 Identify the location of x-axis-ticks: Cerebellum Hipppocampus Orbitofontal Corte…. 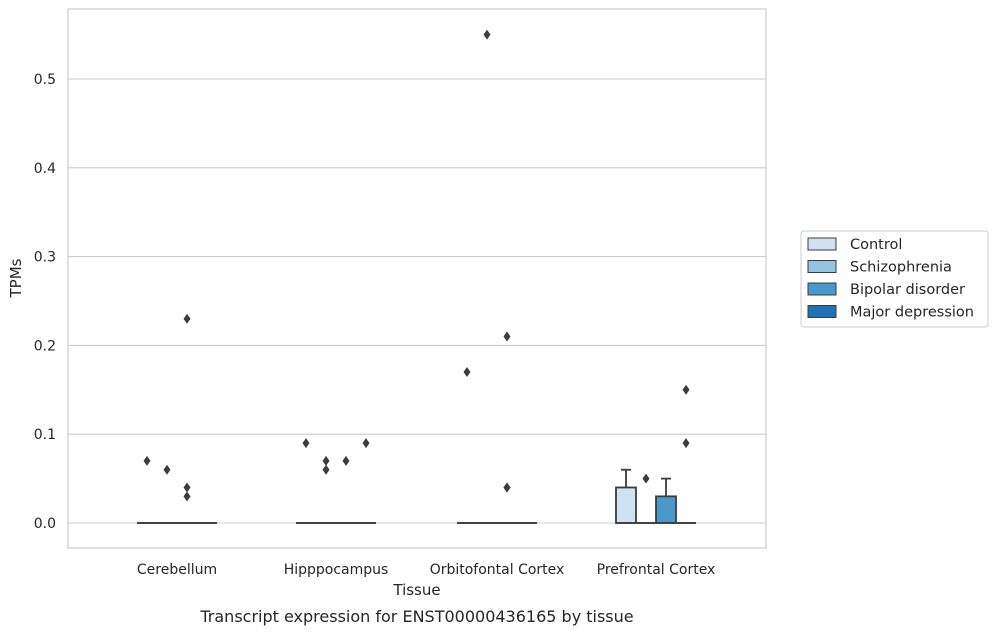
(426, 570).